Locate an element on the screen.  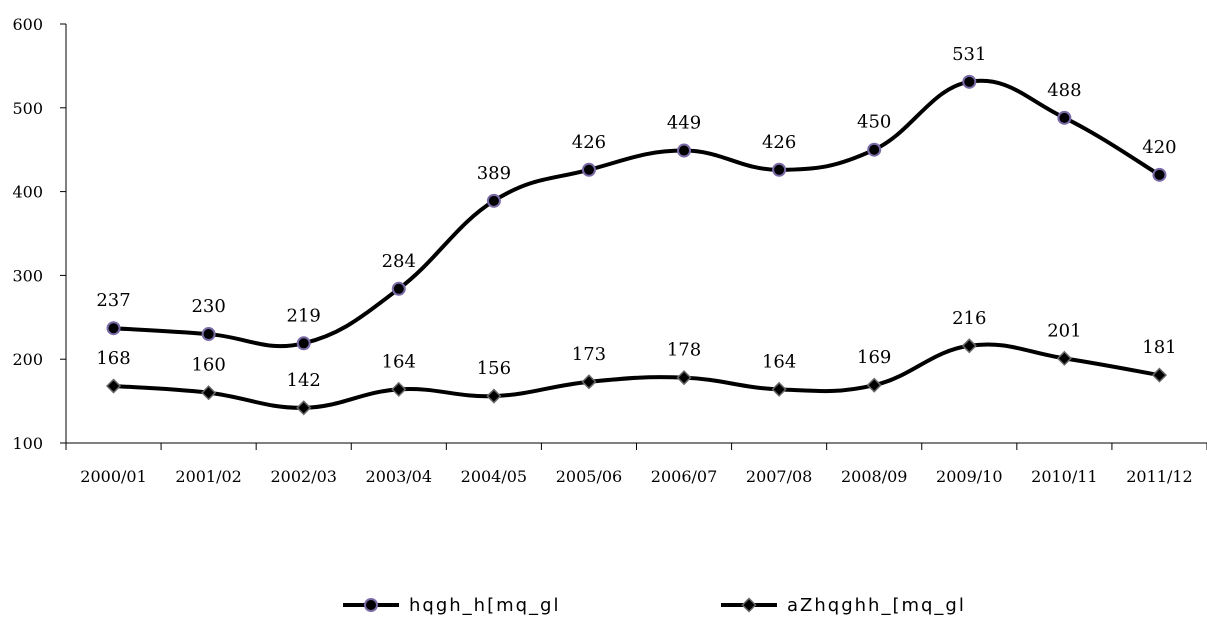
data-label: 156 is located at coordinates (494, 368).